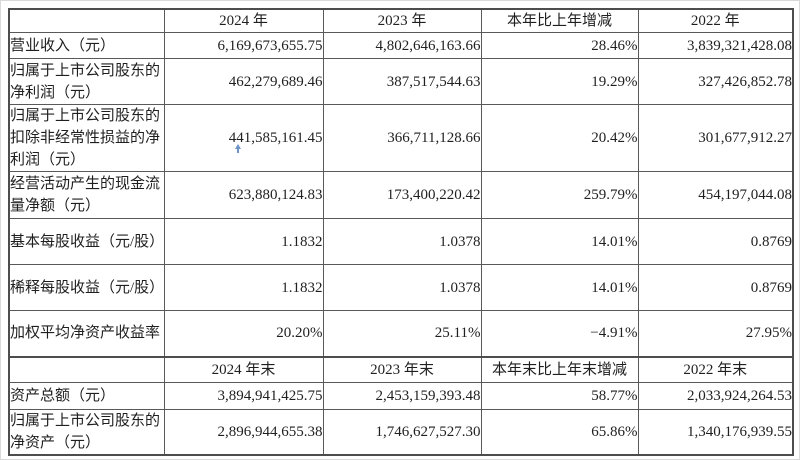 Image resolution: width=800 pixels, height=460 pixels. I want to click on header-2022: 2022 年, so click(715, 20).